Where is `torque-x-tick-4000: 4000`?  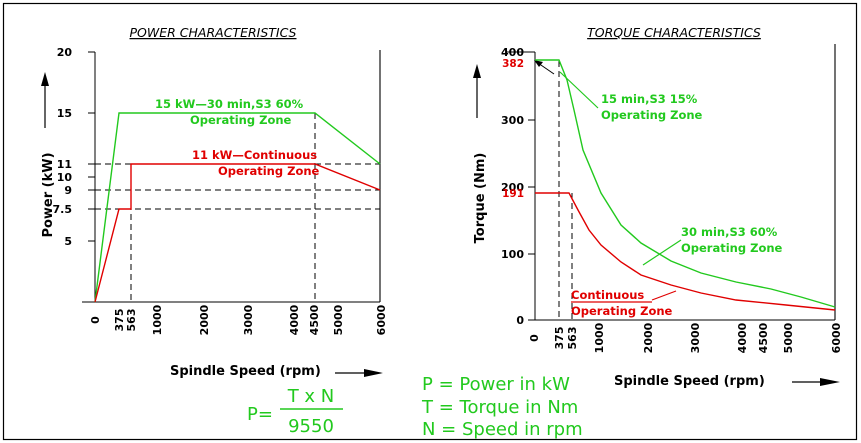 torque-x-tick-4000: 4000 is located at coordinates (742, 337).